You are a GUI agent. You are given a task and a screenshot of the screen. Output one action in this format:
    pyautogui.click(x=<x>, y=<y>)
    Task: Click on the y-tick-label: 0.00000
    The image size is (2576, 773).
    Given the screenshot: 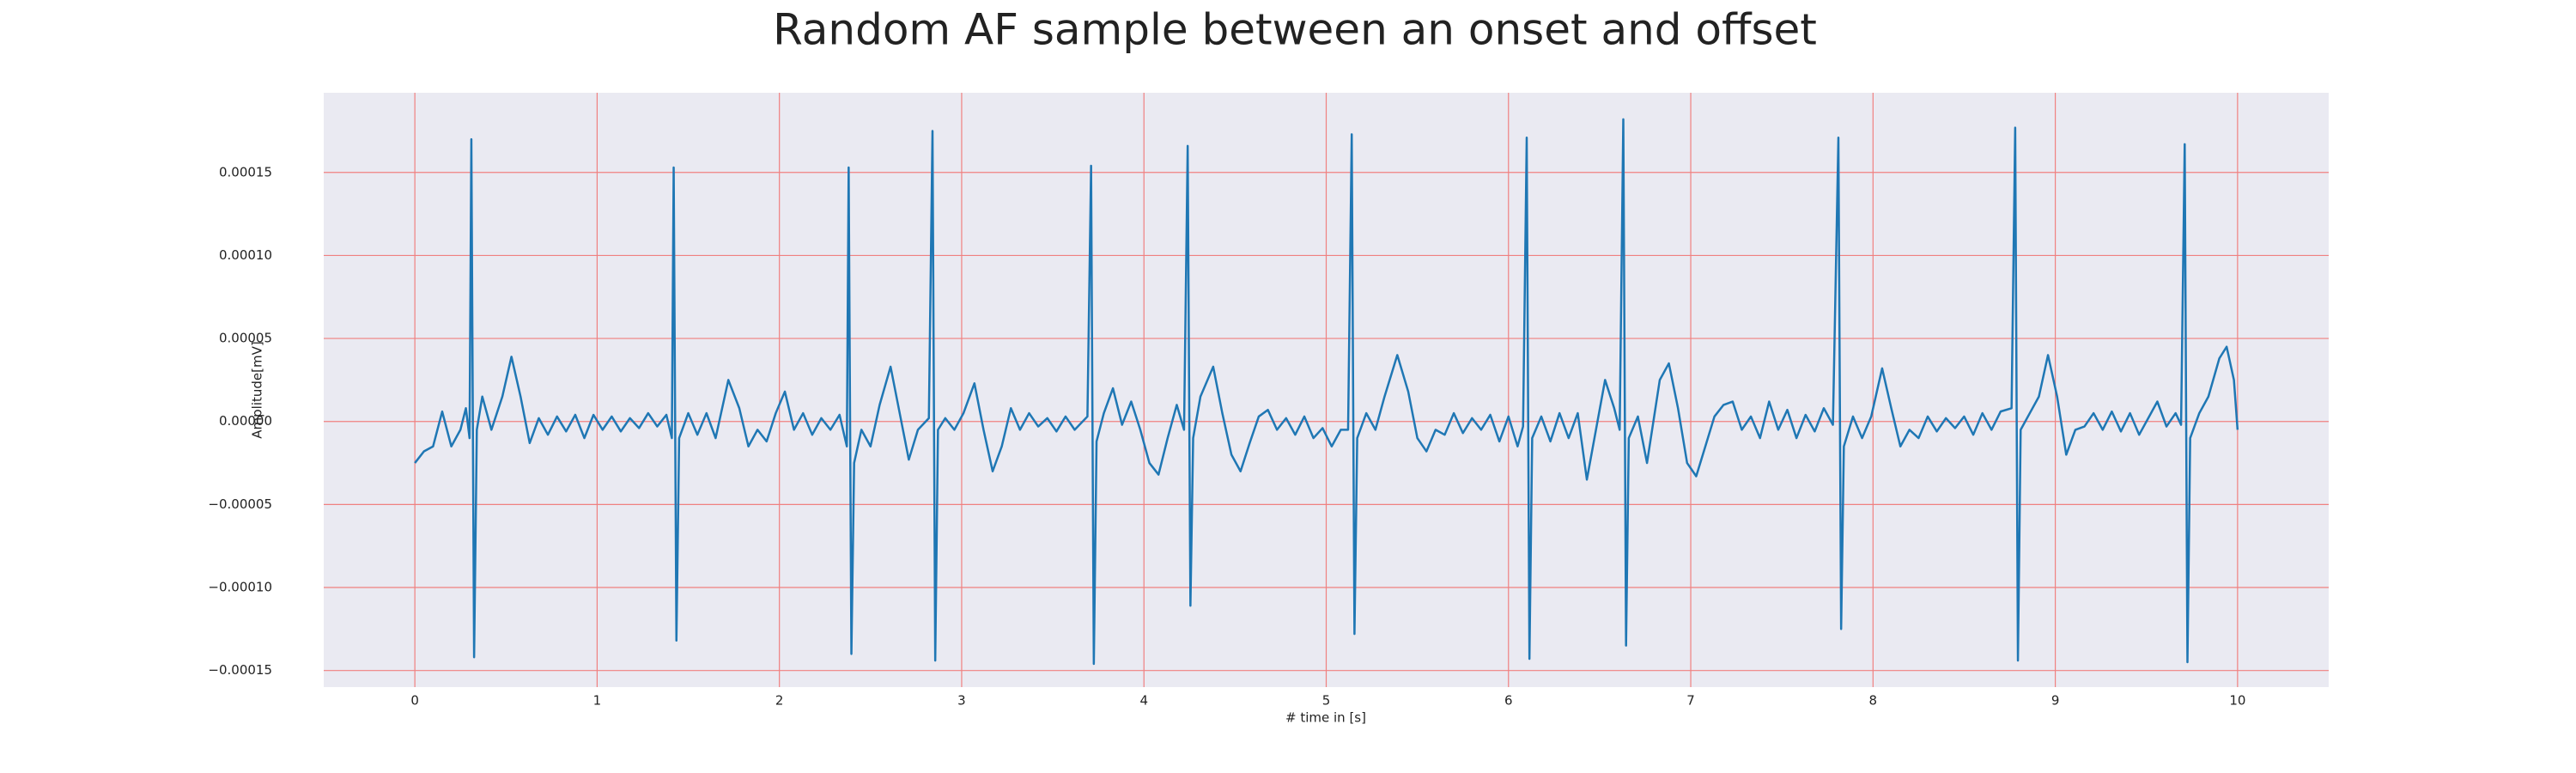 What is the action you would take?
    pyautogui.click(x=246, y=421)
    